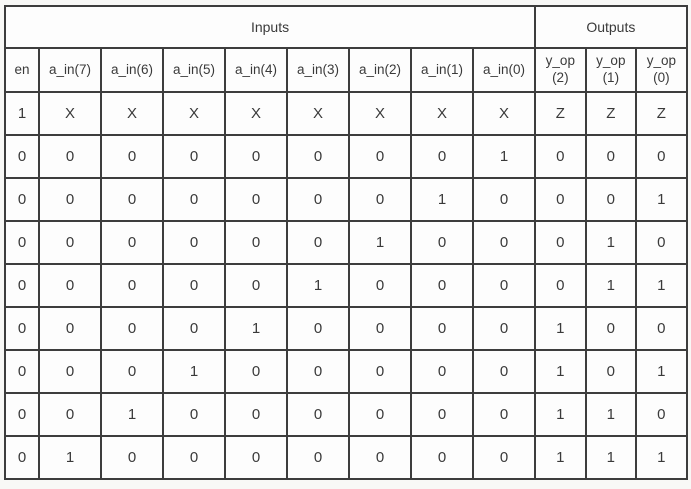  Describe the element at coordinates (194, 70) in the screenshot. I see `column-header-a_in_5: a_in(5)` at that location.